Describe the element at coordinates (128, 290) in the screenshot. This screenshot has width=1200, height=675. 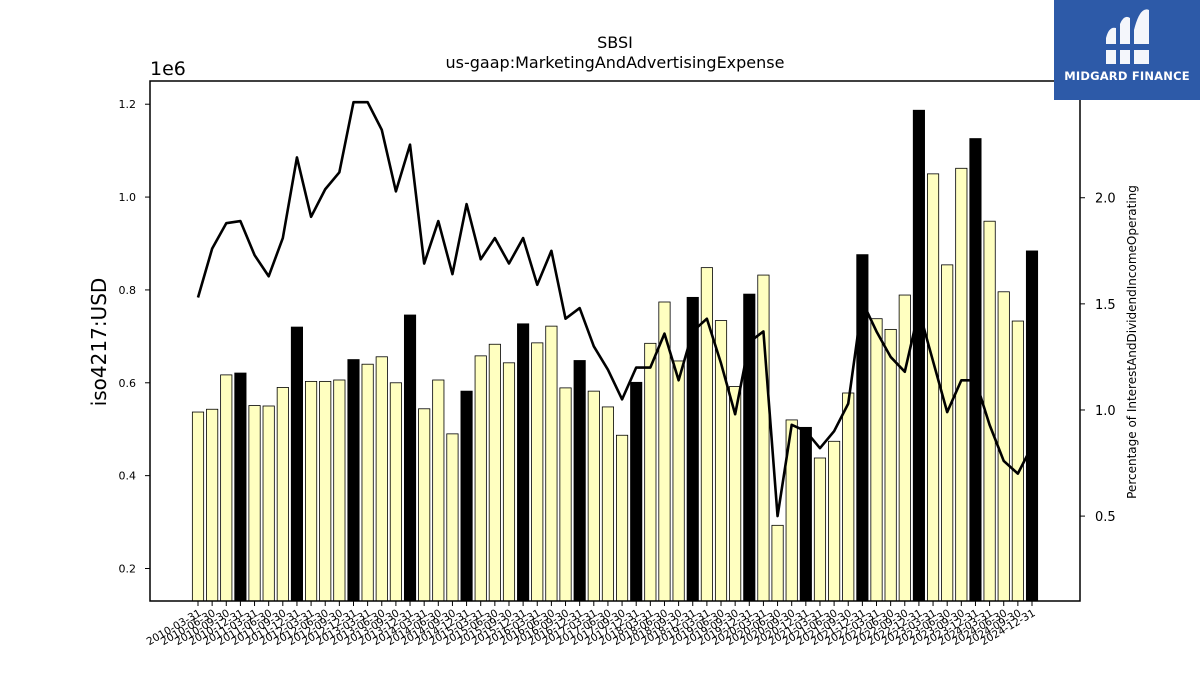
I see `y-tick-label: 0.8` at that location.